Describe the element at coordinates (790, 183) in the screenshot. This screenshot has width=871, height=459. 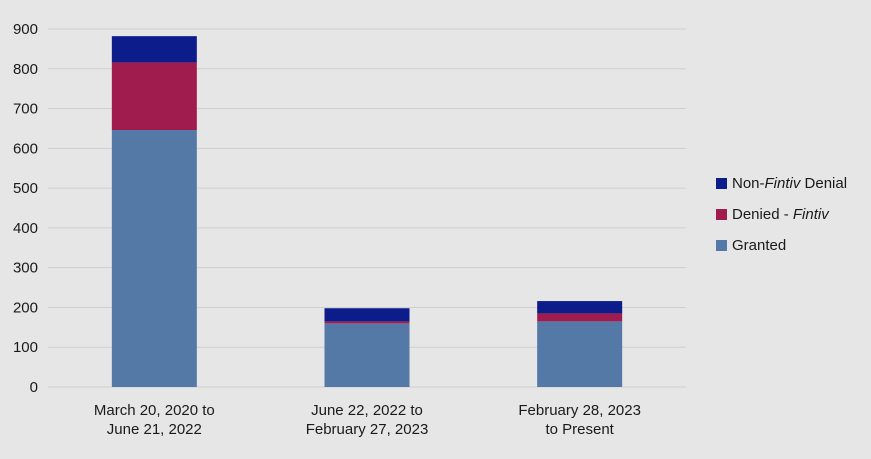
I see `legend-label: Non-Fintiv Denial` at that location.